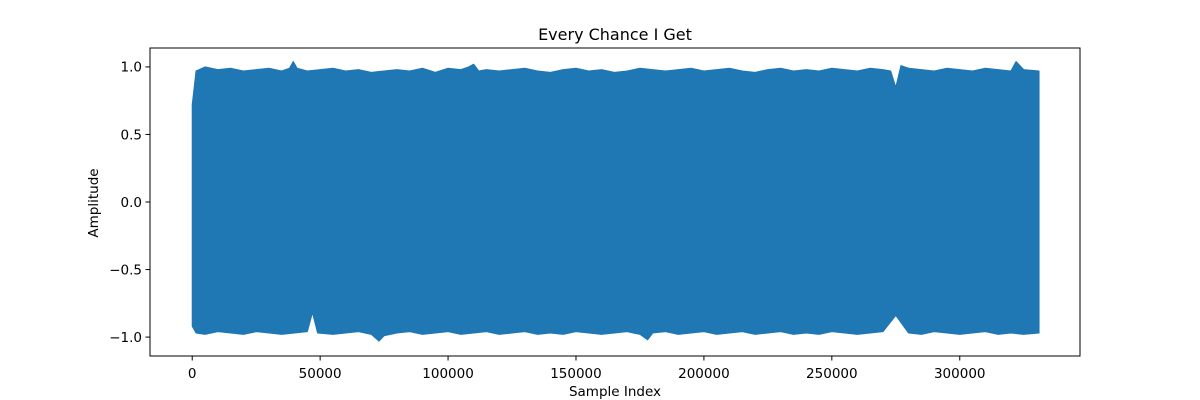 Image resolution: width=1200 pixels, height=400 pixels. What do you see at coordinates (615, 34) in the screenshot?
I see `chart-title: Every Chance I Get` at bounding box center [615, 34].